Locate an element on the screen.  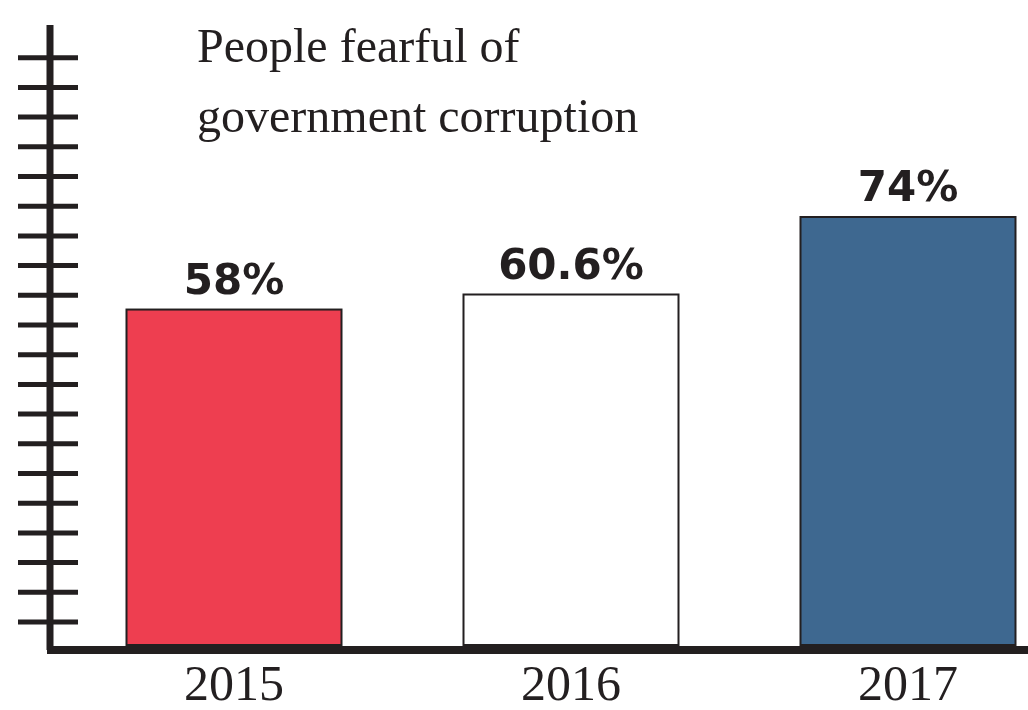
chart-title: People fearful of government corruption is located at coordinates (418, 80).